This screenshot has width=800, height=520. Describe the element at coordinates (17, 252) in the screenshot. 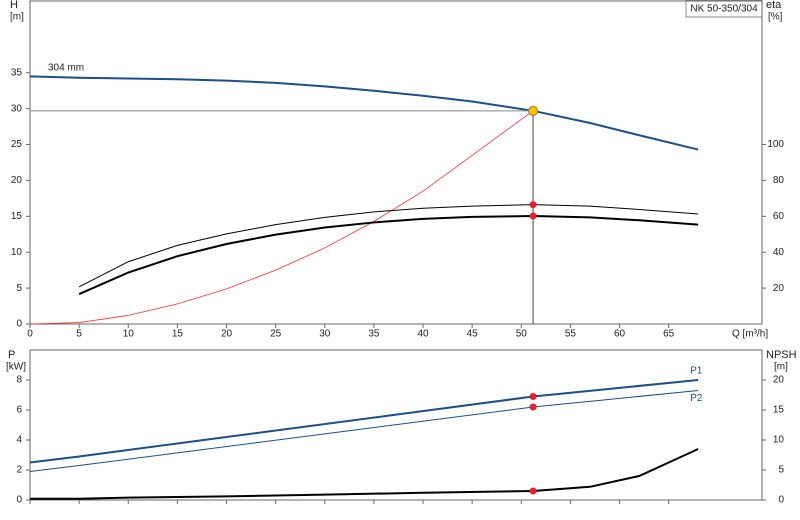

I see `y-tick-label: 10` at that location.